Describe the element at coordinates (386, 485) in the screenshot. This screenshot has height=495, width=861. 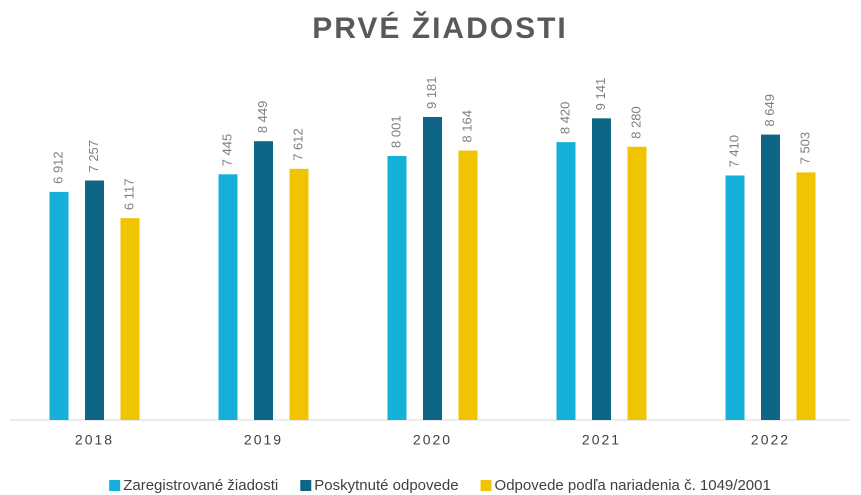
I see `legend-label: Poskytnuté odpovede` at that location.